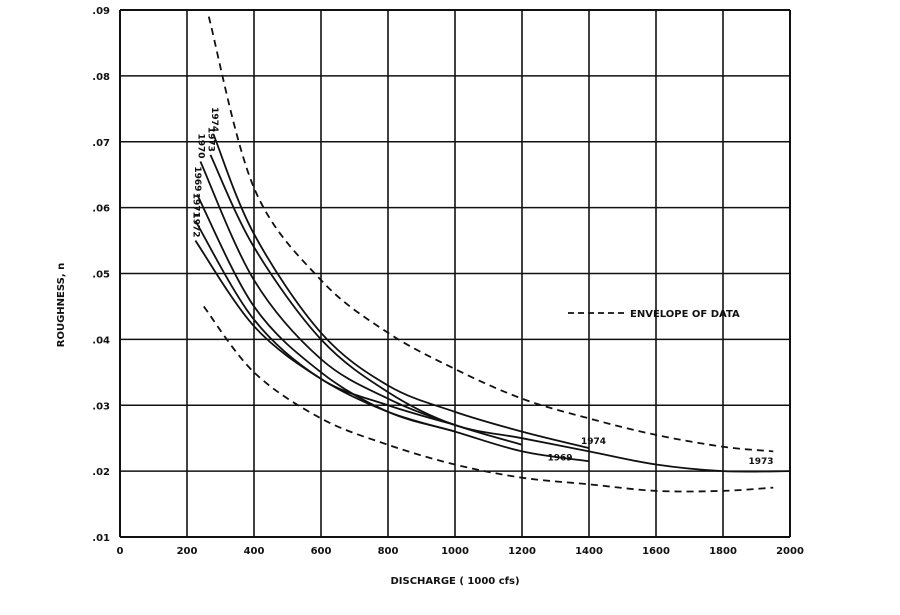 This screenshot has width=900, height=615. I want to click on x-tick-label: 1600, so click(656, 551).